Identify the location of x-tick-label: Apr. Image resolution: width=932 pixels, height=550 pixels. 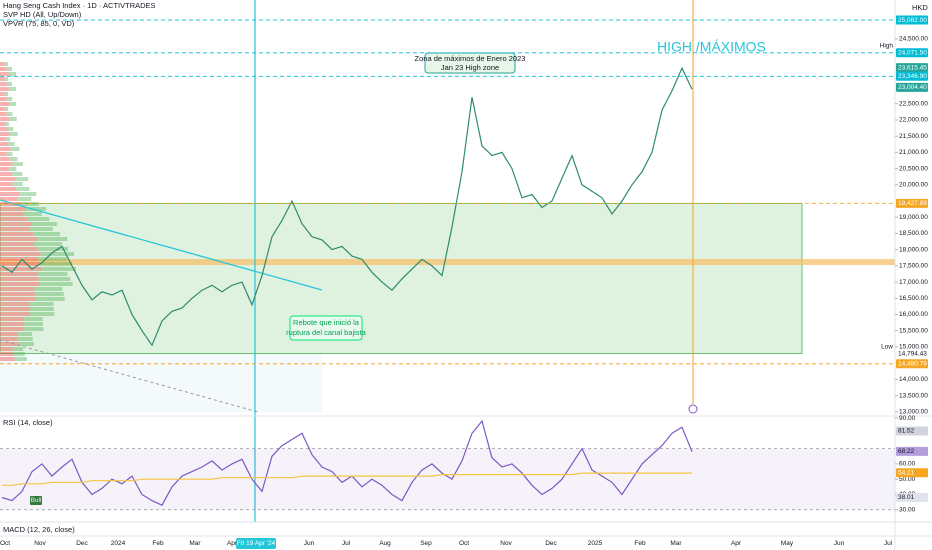
(232, 543).